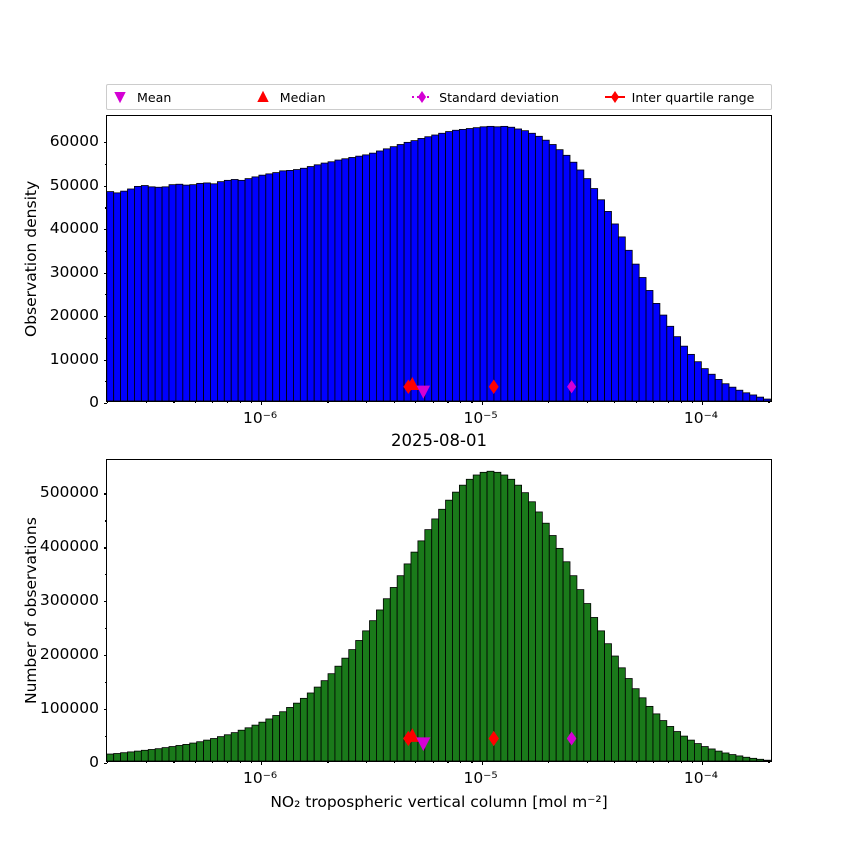 The width and height of the screenshot is (850, 850). Describe the element at coordinates (439, 440) in the screenshot. I see `figure-title: 2025-08-01` at that location.